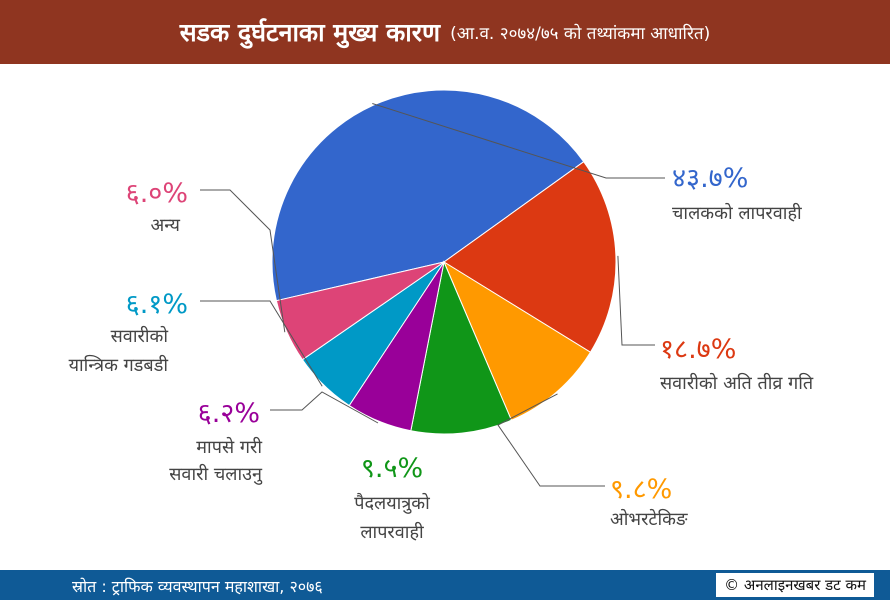 Image resolution: width=890 pixels, height=600 pixels. Describe the element at coordinates (392, 468) in the screenshot. I see `slice-value-label-3: ९.५%` at that location.